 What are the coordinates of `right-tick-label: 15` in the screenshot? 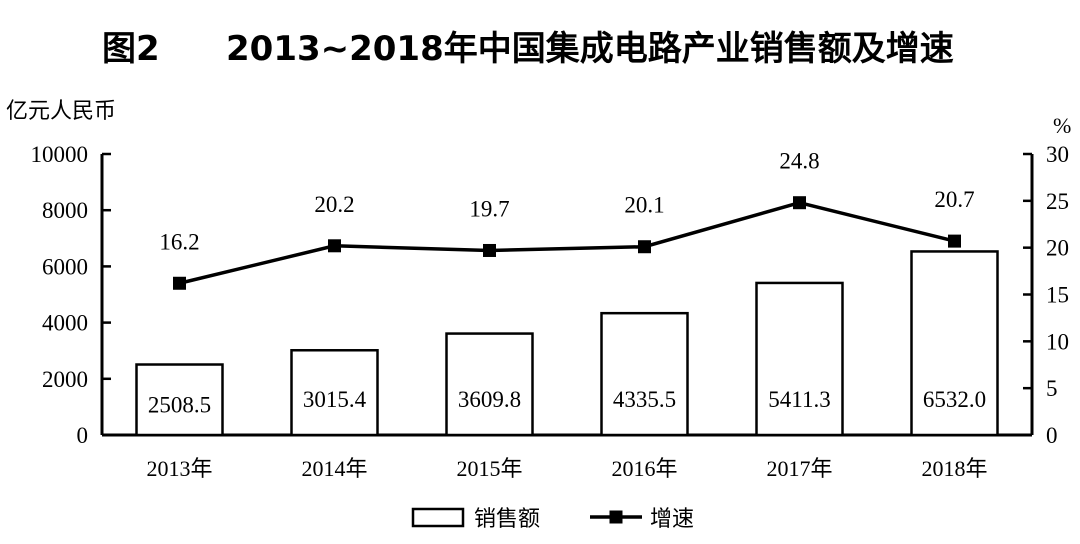 It's located at (1057, 295).